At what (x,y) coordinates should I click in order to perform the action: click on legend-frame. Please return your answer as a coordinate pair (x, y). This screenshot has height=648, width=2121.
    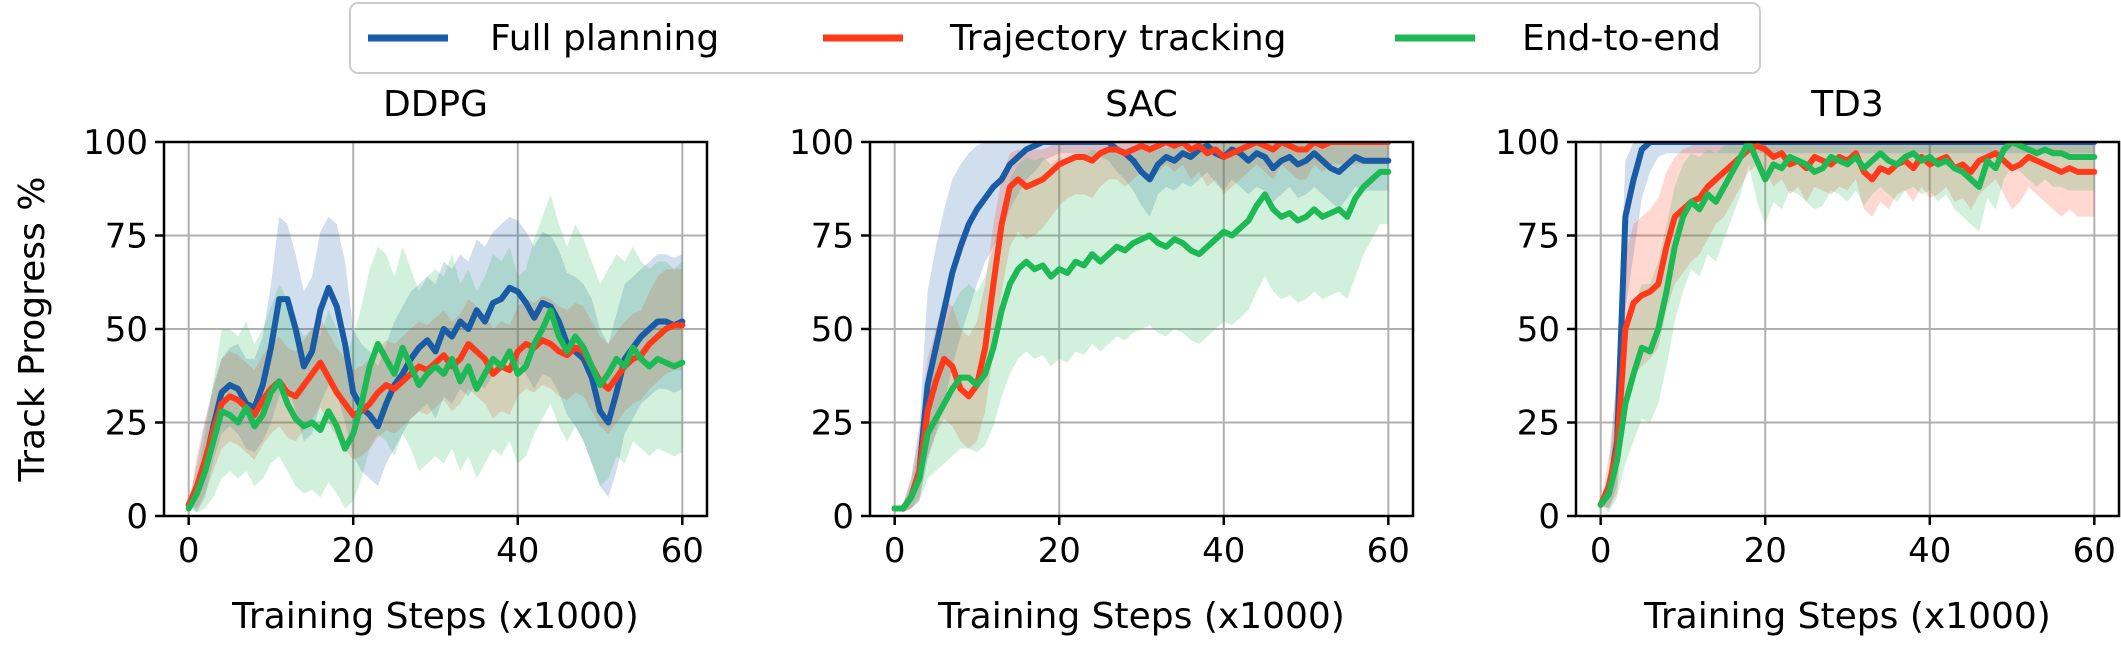
    Looking at the image, I should click on (1055, 38).